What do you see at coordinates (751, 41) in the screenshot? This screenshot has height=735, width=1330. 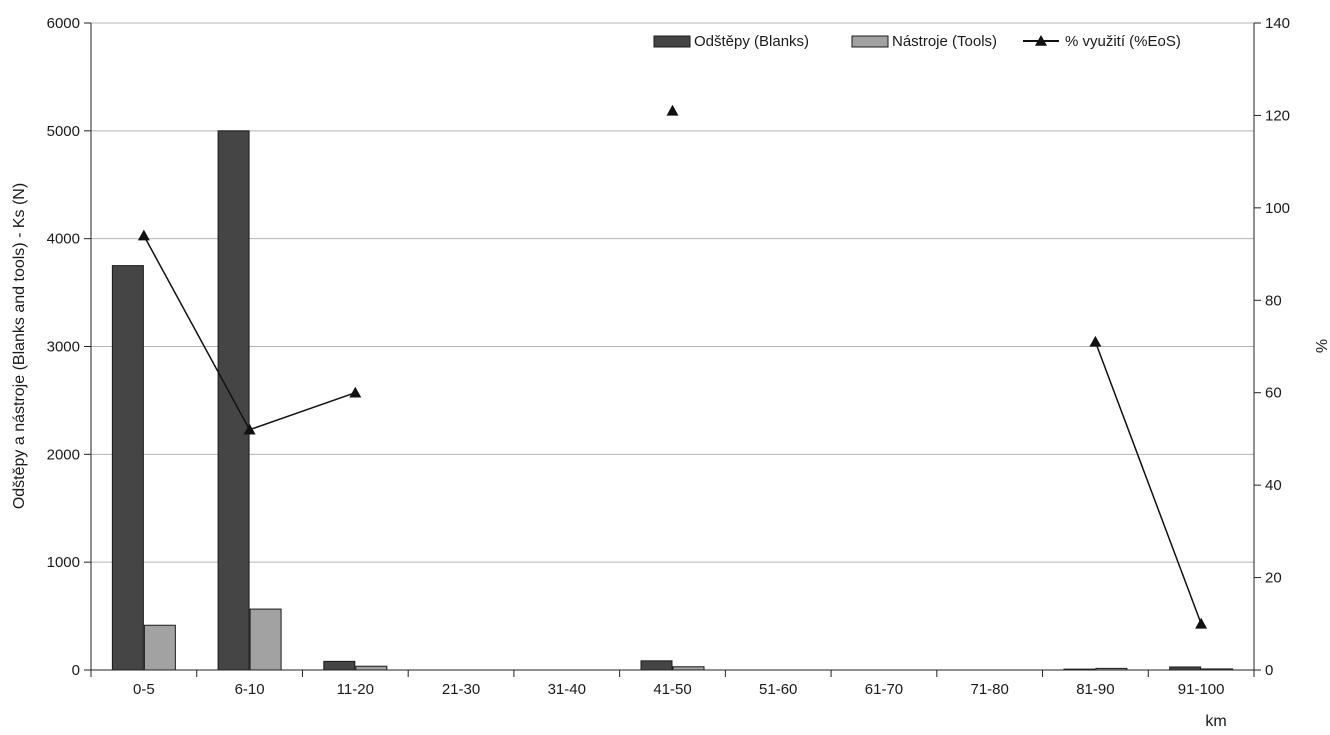 I see `legend-label: Odštěpy (Blanks)` at bounding box center [751, 41].